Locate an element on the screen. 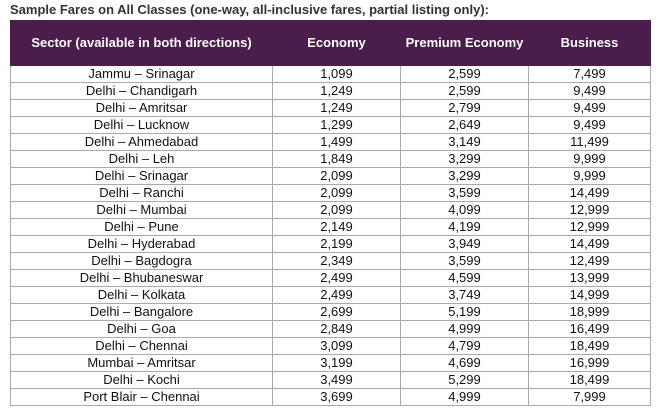 This screenshot has height=419, width=660. fare-cell: 7,499 is located at coordinates (589, 74).